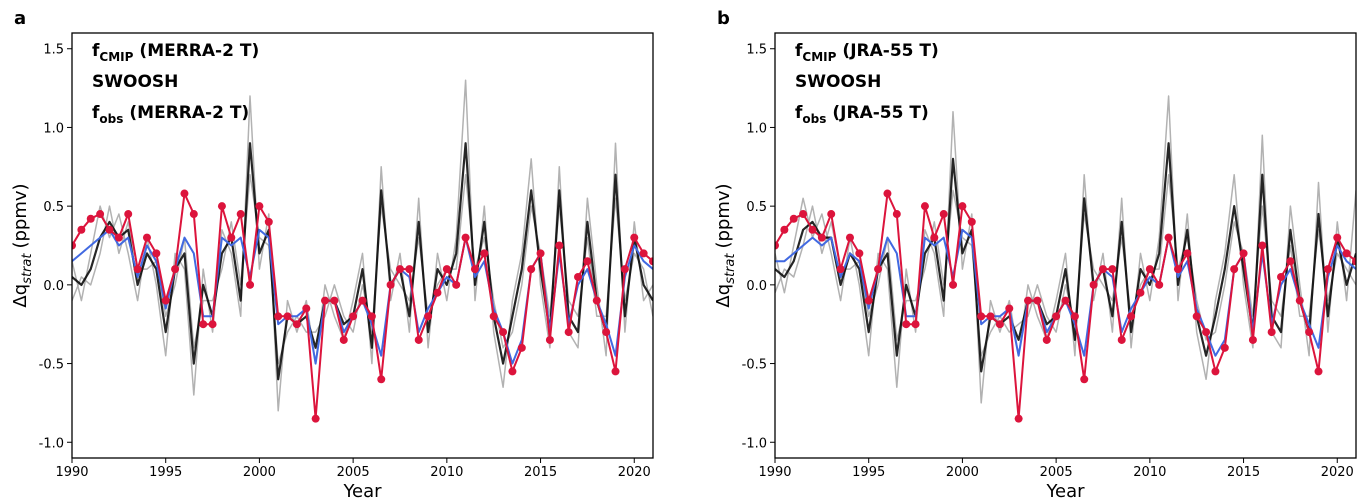 Image resolution: width=1360 pixels, height=501 pixels. What do you see at coordinates (20, 18) in the screenshot?
I see `panel-label: a` at bounding box center [20, 18].